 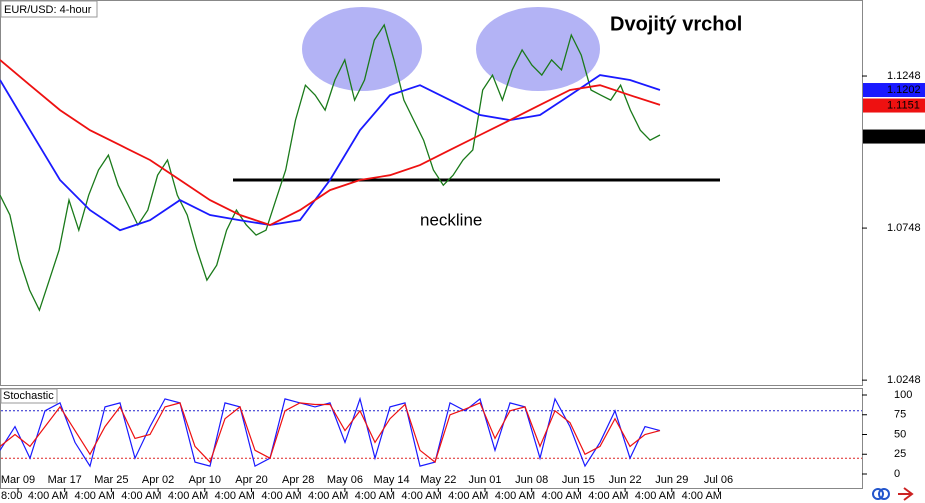 I want to click on y-tick-label: 1.0248, so click(x=904, y=380).